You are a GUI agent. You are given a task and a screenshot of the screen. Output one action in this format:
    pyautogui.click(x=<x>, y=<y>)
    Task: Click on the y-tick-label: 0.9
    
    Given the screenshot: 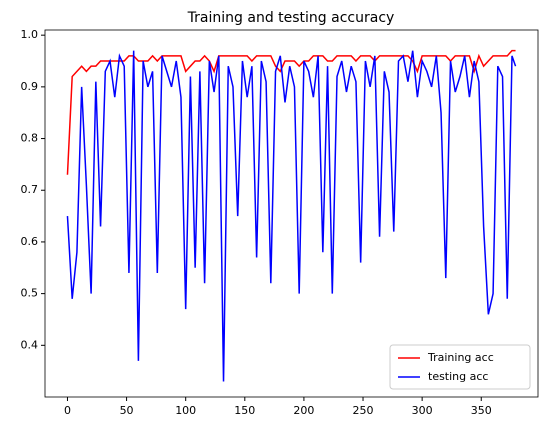 What is the action you would take?
    pyautogui.click(x=30, y=86)
    